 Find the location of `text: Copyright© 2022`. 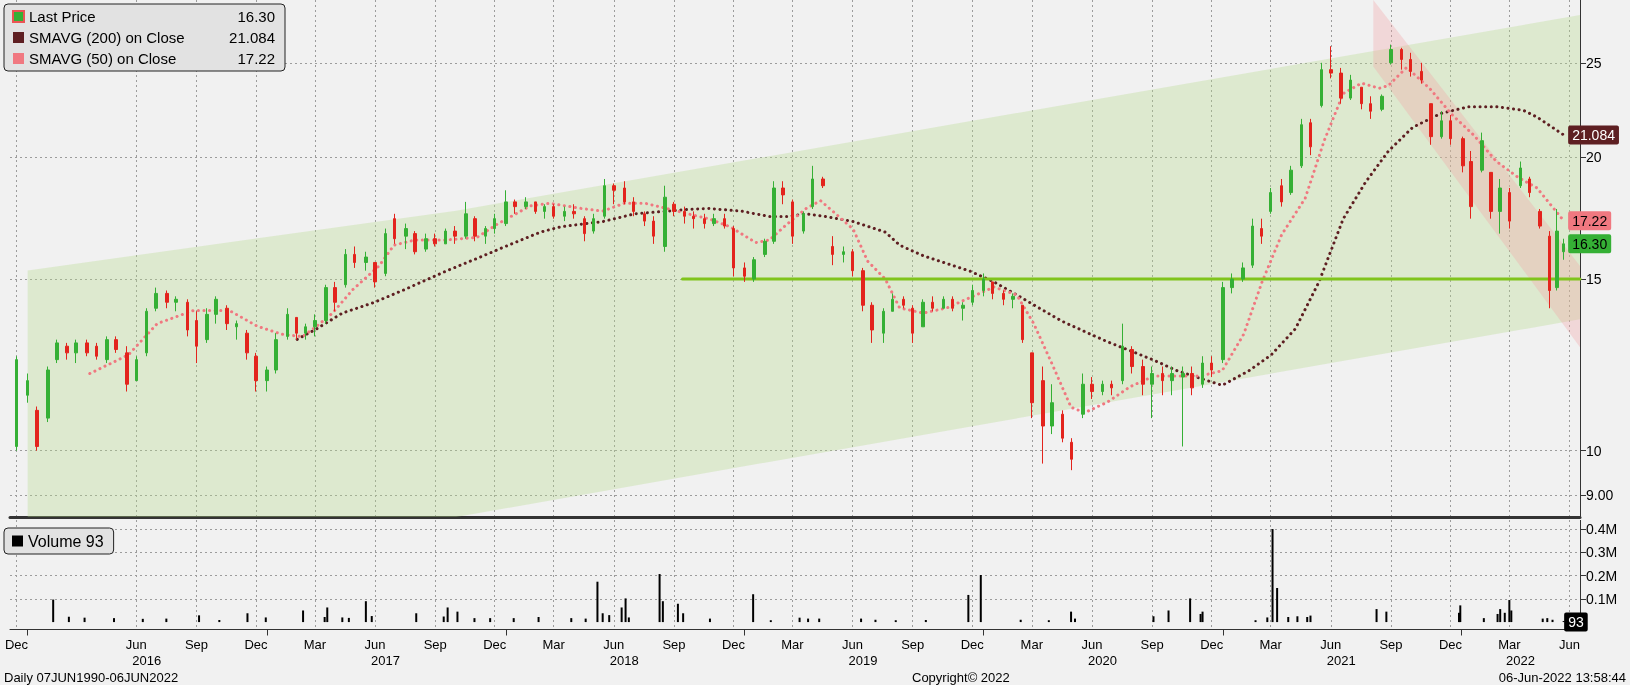

text: Copyright© 2022 is located at coordinates (961, 677).